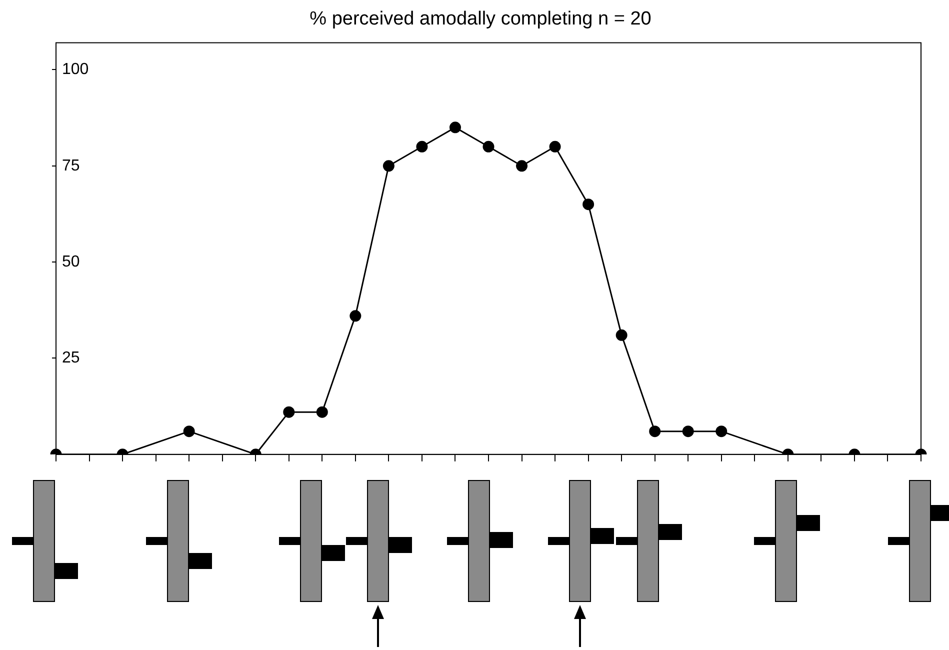 The width and height of the screenshot is (949, 650). What do you see at coordinates (481, 19) in the screenshot?
I see `chart-title: % perceived amodally completing n = 20` at bounding box center [481, 19].